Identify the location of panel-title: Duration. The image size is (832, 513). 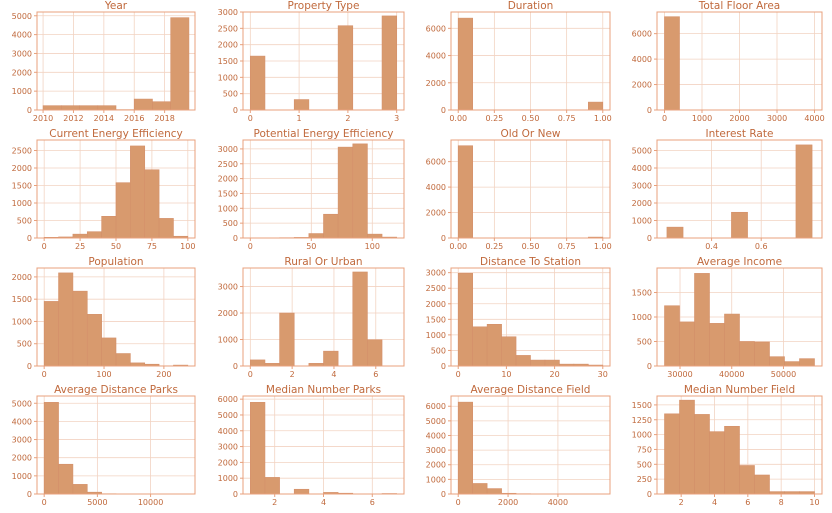
(531, 6).